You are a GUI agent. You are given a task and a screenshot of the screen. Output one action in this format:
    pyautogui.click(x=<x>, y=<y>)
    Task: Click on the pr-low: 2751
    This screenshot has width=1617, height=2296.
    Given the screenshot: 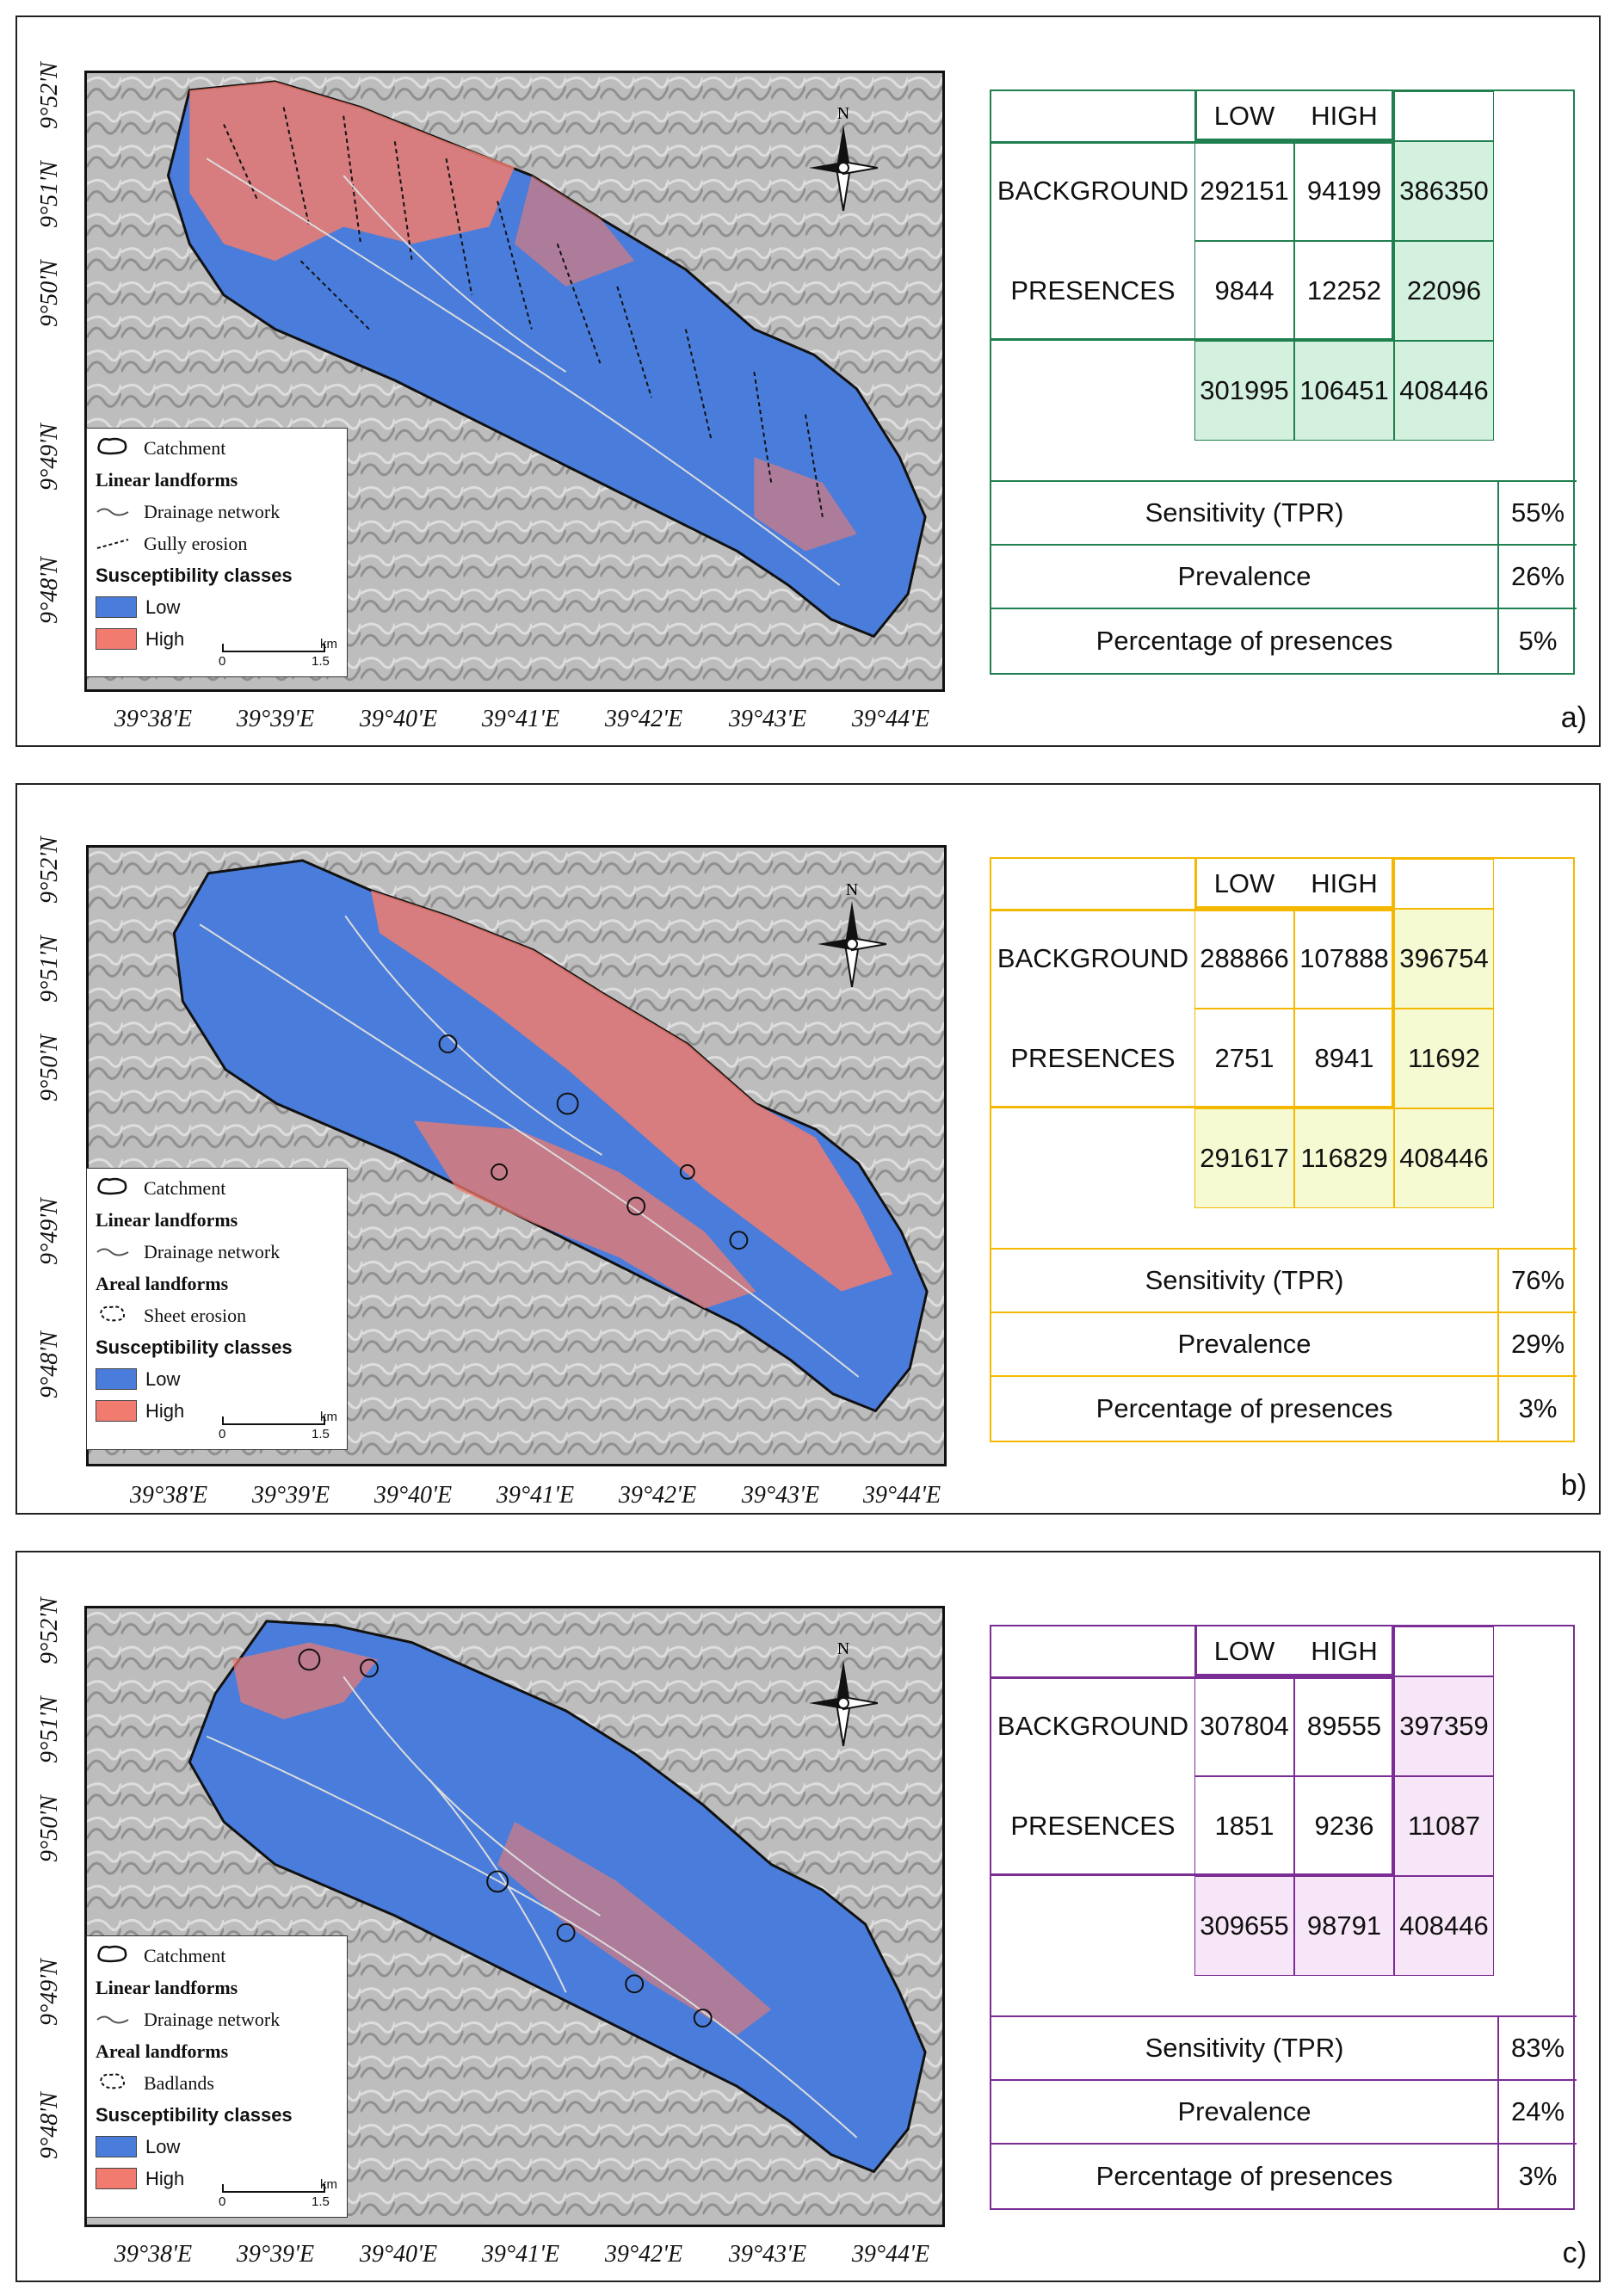 What is the action you would take?
    pyautogui.click(x=1244, y=1058)
    